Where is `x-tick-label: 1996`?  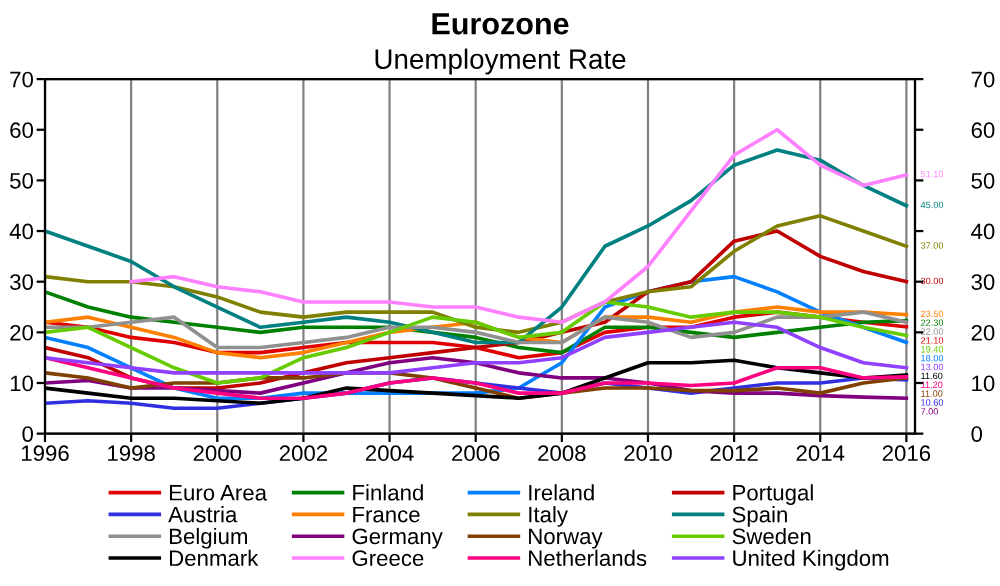 x-tick-label: 1996 is located at coordinates (45, 453).